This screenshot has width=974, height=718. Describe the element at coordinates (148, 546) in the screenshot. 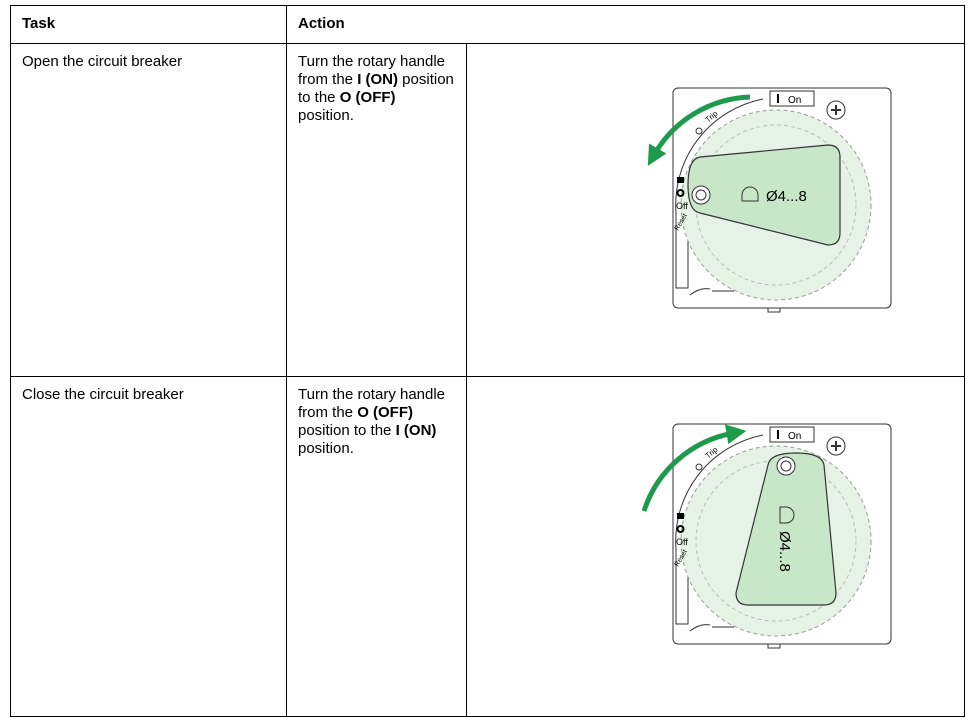

I see `task-cell: Close the circuit breaker` at that location.